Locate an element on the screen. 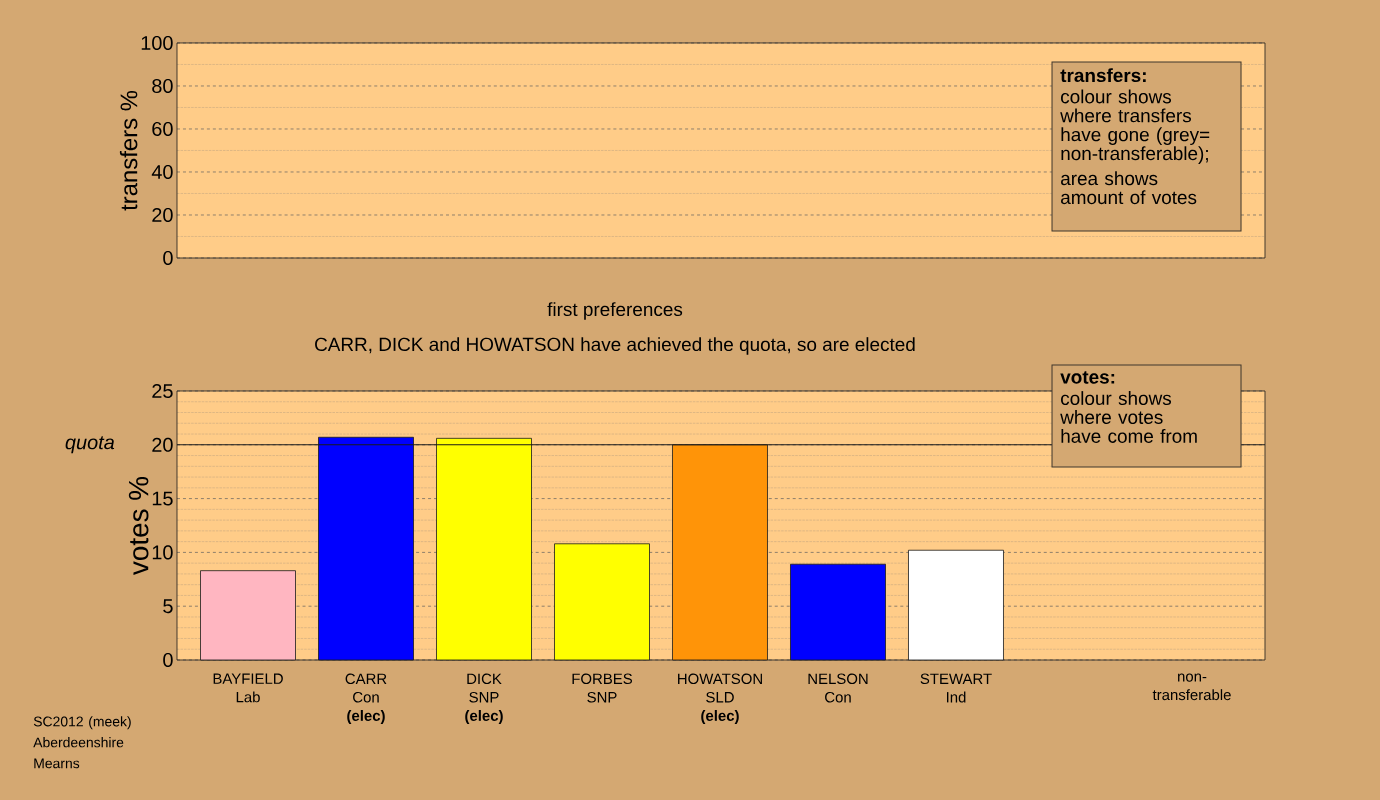 This screenshot has width=1380, height=800. chart-title: first preferences is located at coordinates (615, 311).